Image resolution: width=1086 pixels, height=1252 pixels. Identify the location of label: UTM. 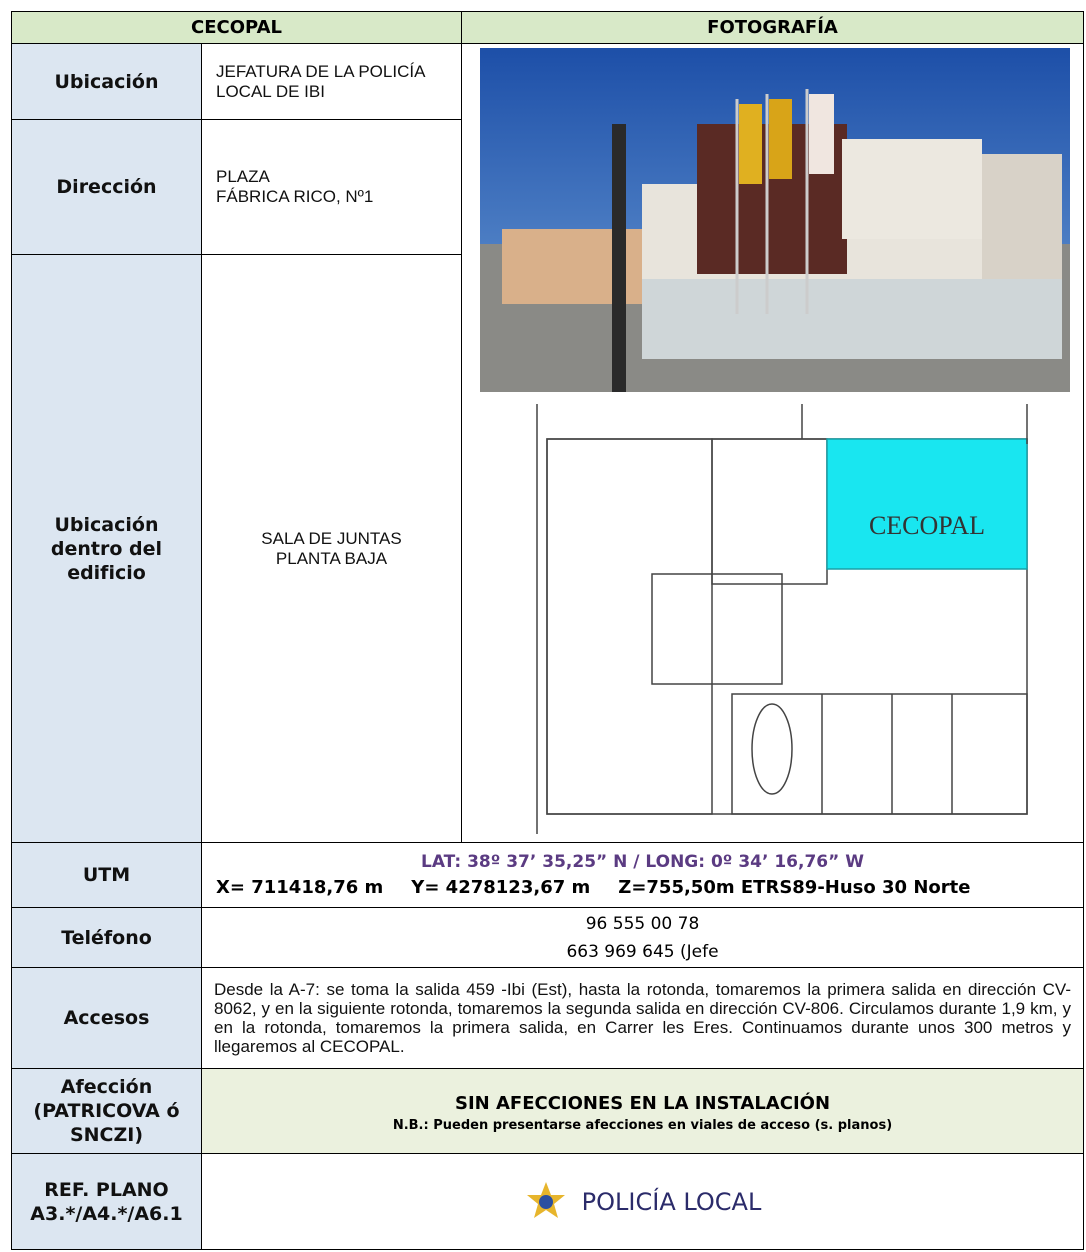
(106, 875).